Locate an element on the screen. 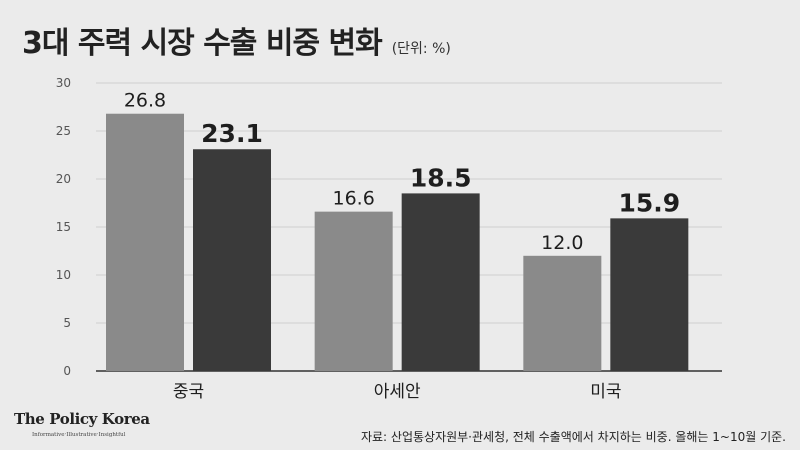  y-tick-label: 20 is located at coordinates (63, 179).